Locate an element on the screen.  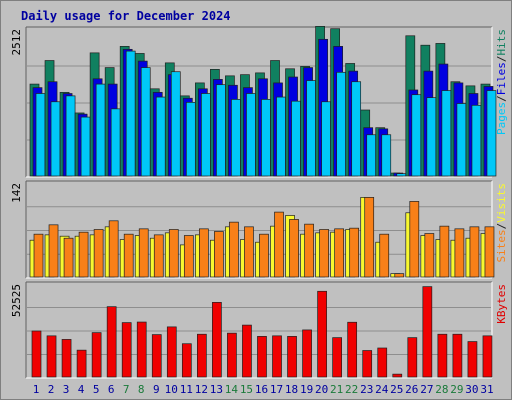
x-tick-label-27: 27 is located at coordinates (426, 389).